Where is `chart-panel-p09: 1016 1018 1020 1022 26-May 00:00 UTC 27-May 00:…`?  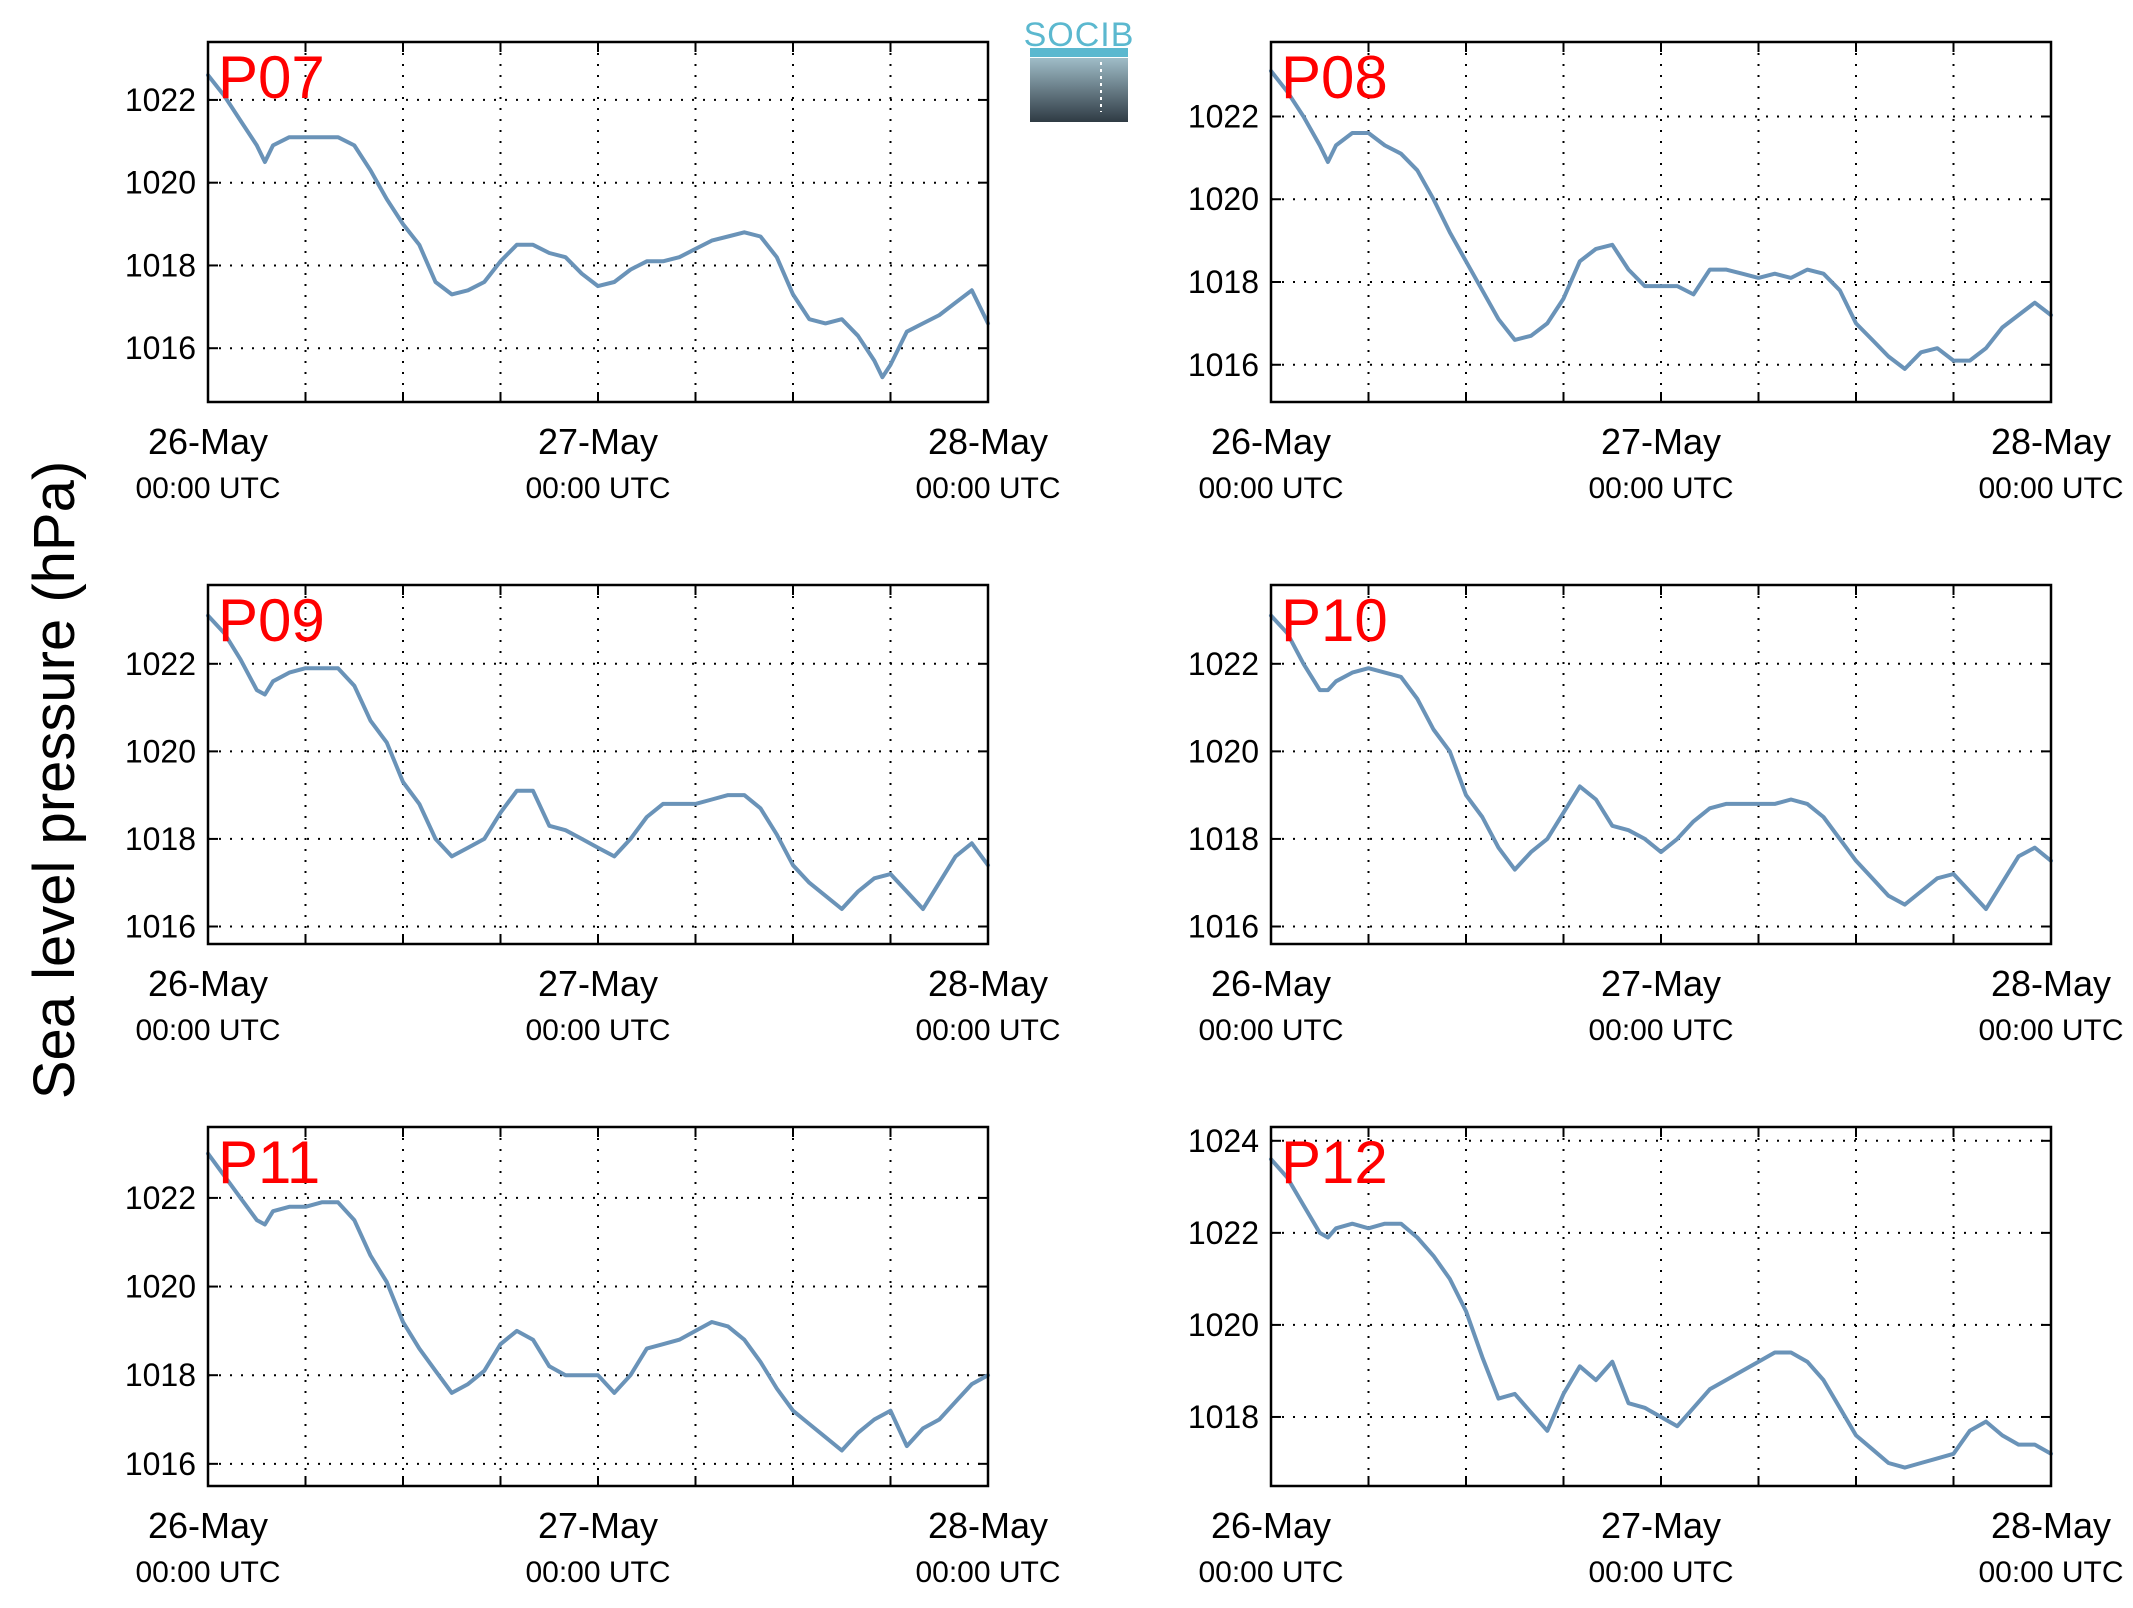 chart-panel-p09: 1016 1018 1020 1022 26-May 00:00 UTC 27-May 00:… is located at coordinates (593, 815).